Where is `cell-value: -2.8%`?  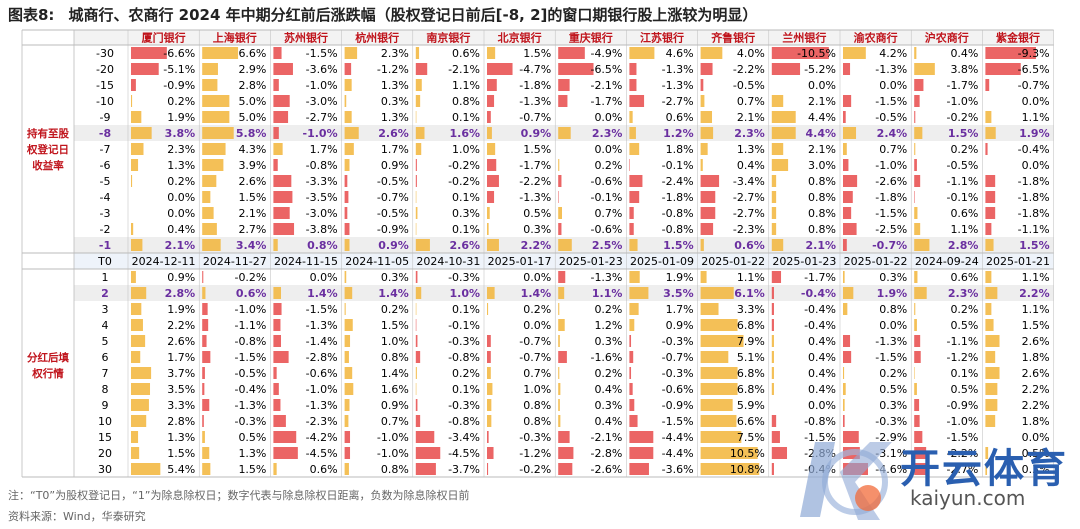
cell-value: -2.8% is located at coordinates (322, 357).